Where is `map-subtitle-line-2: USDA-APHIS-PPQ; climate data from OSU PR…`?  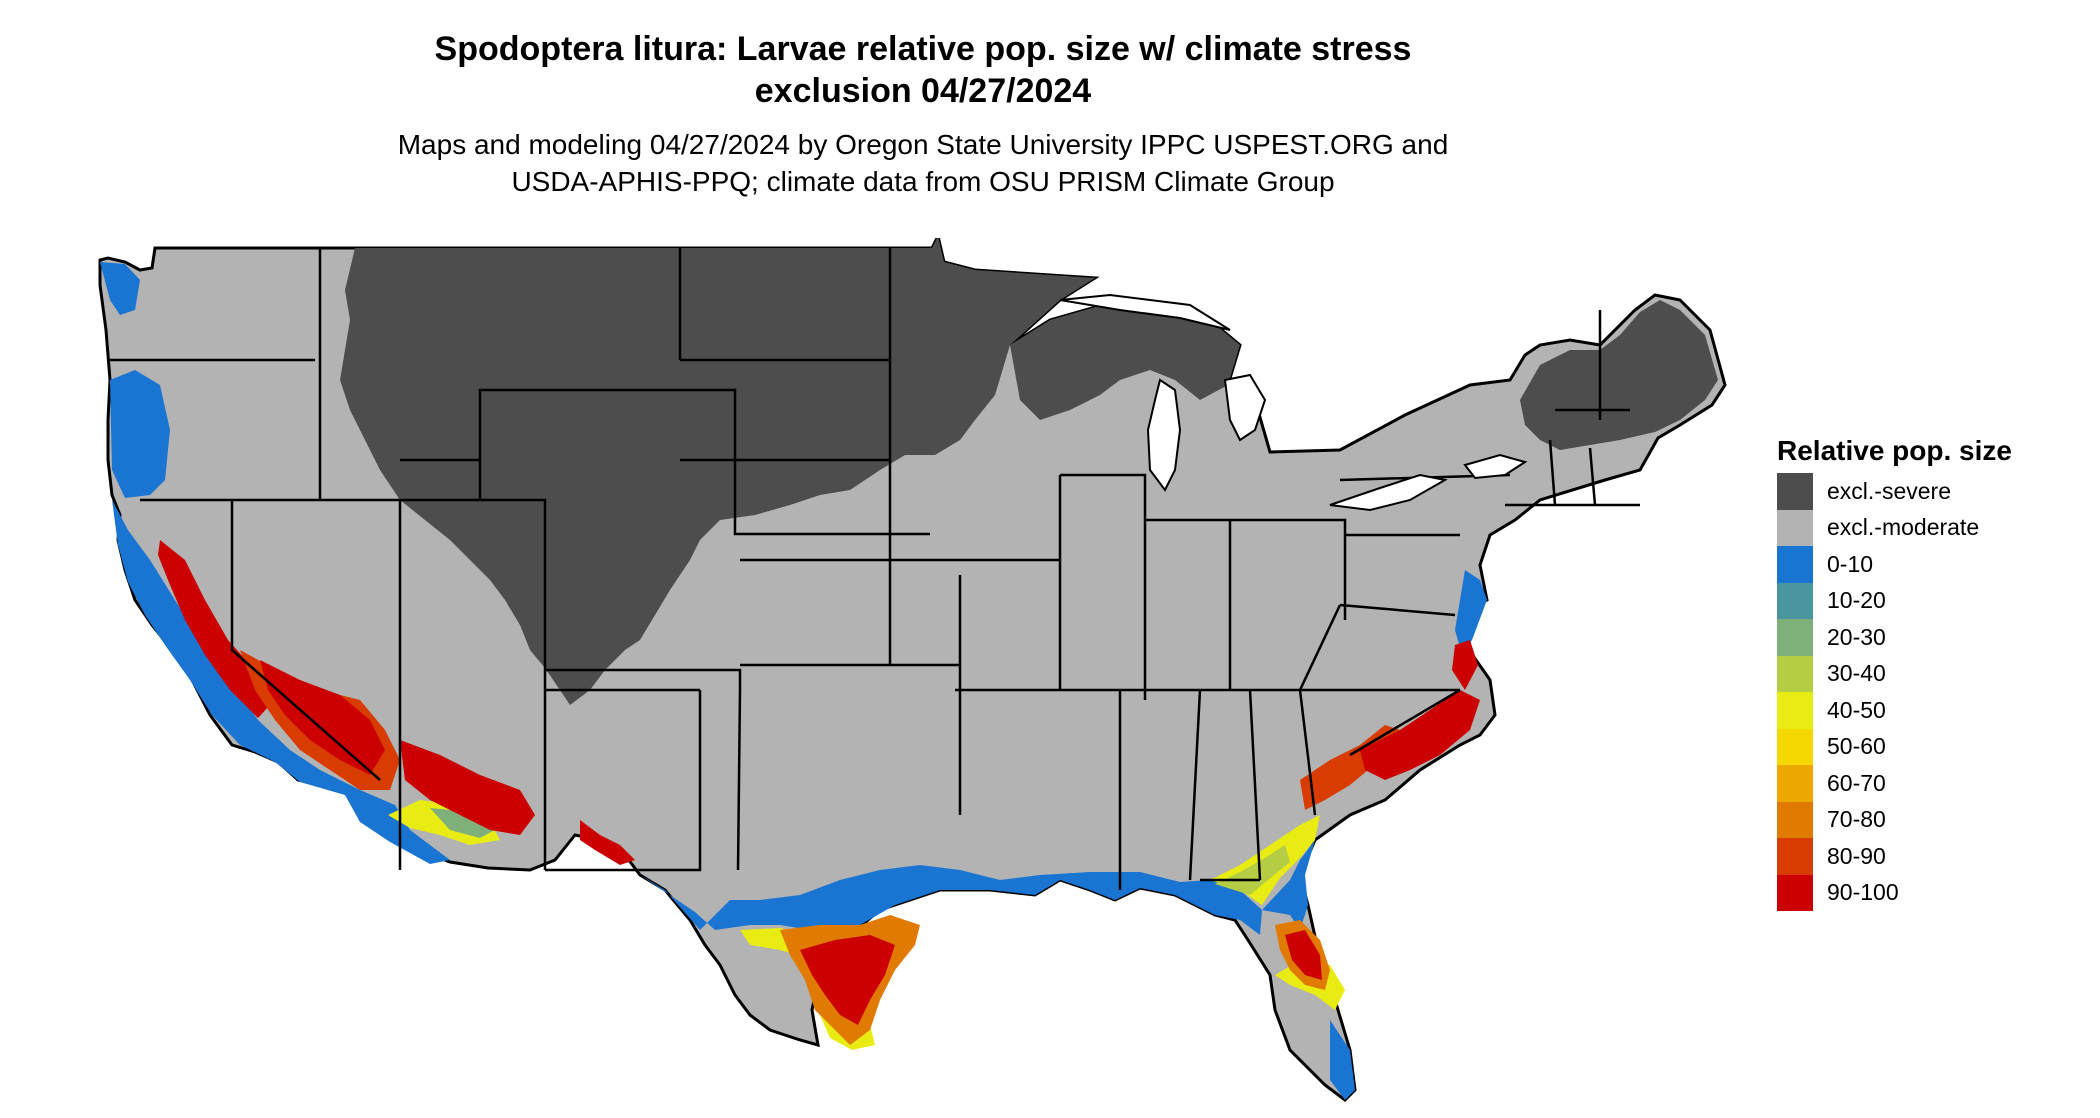
map-subtitle-line-2: USDA-APHIS-PPQ; climate data from OSU PR… is located at coordinates (923, 181).